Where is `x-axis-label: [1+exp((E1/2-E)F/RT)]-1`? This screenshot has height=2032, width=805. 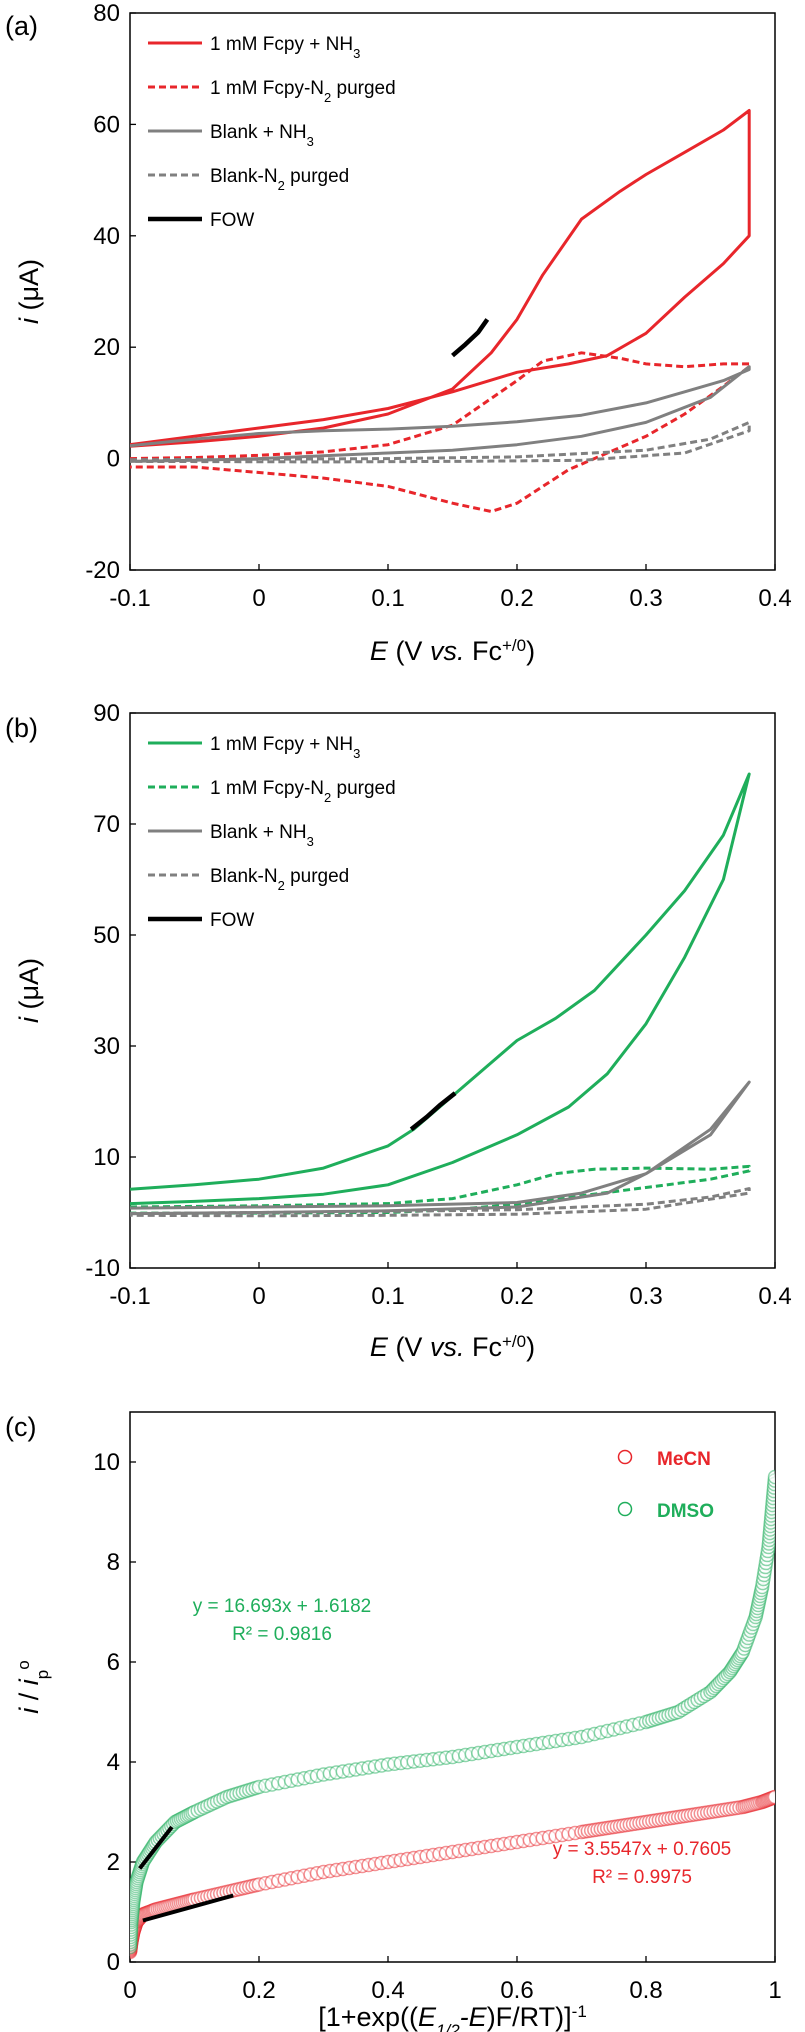 x-axis-label: [1+exp((E1/2-E)F/RT)]-1 is located at coordinates (452, 2017).